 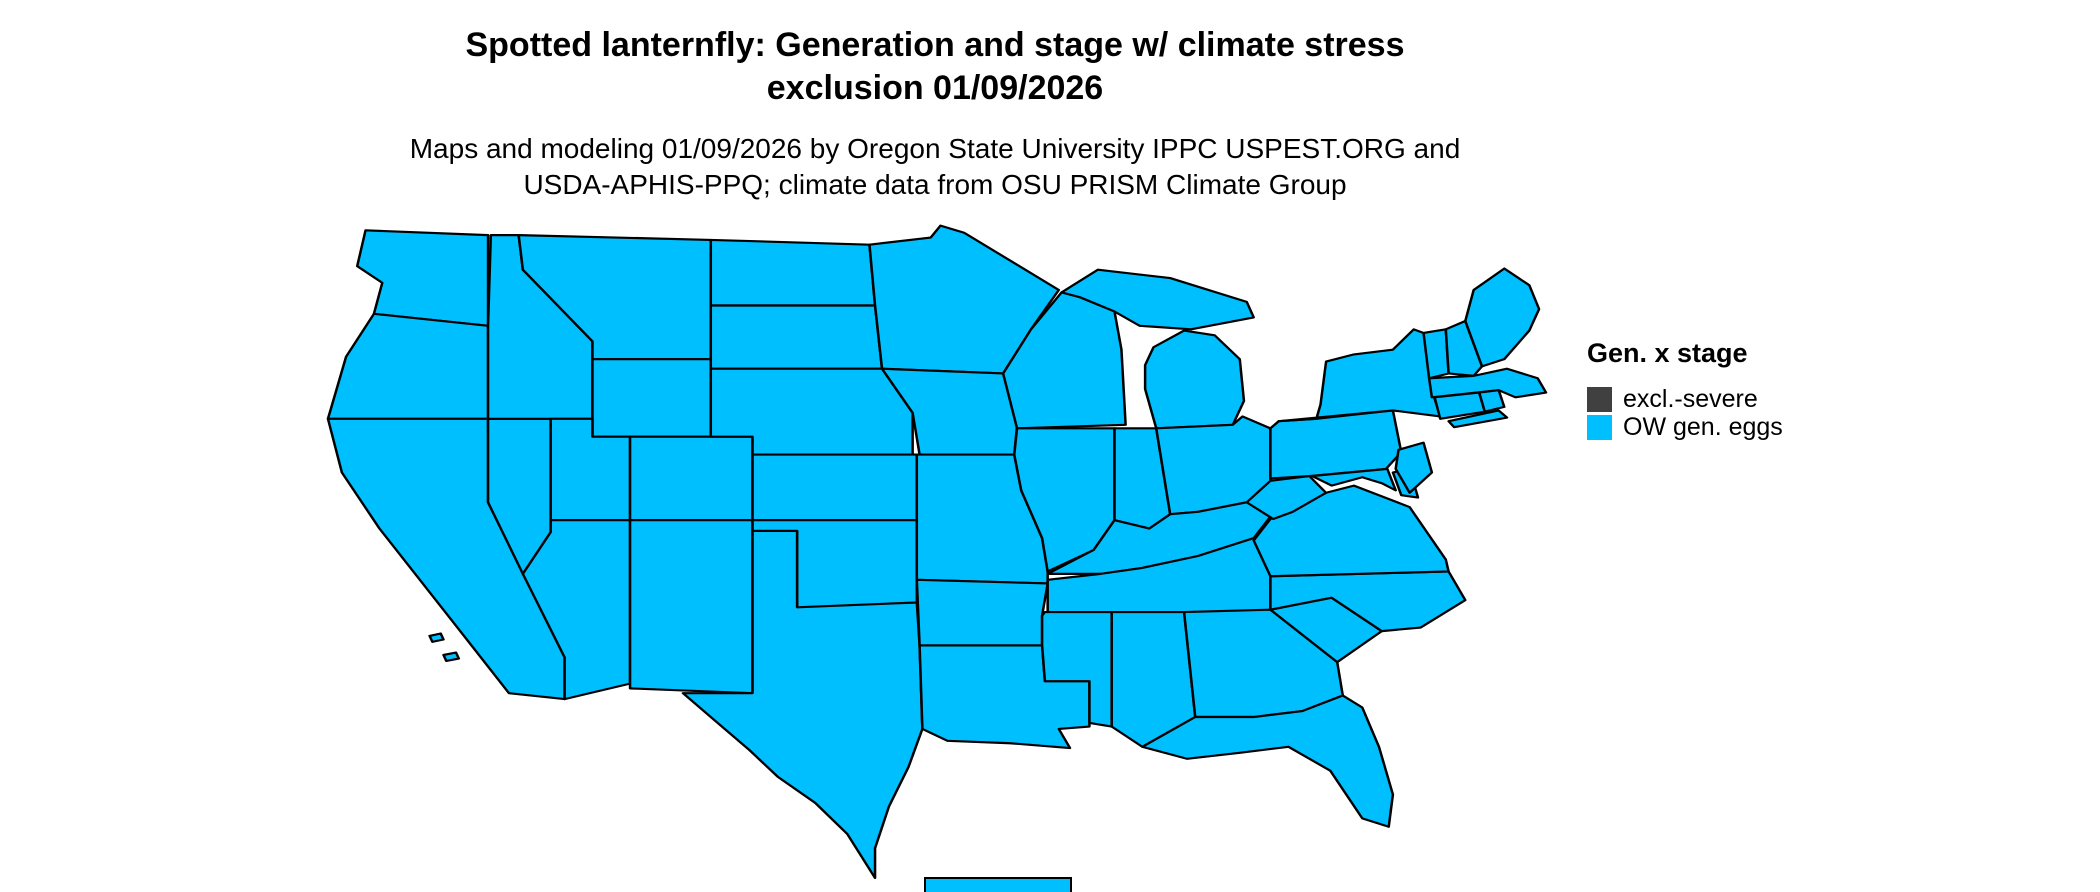 I want to click on map-legend: Gen. x stage excl.-severe OW gen. eggs, so click(x=1685, y=389).